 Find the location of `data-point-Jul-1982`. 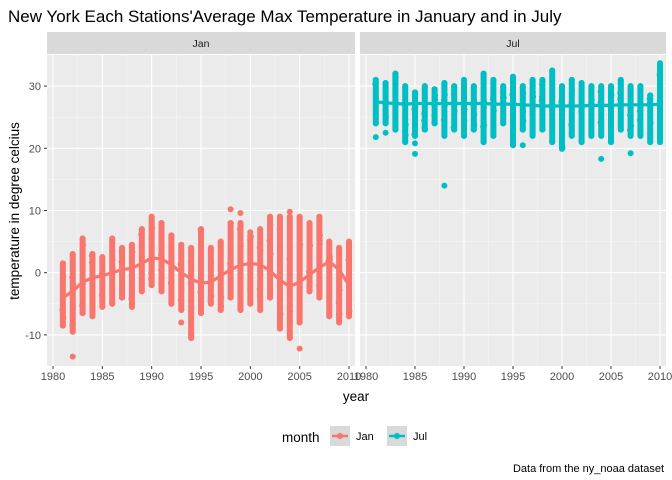

data-point-Jul-1982 is located at coordinates (386, 117).